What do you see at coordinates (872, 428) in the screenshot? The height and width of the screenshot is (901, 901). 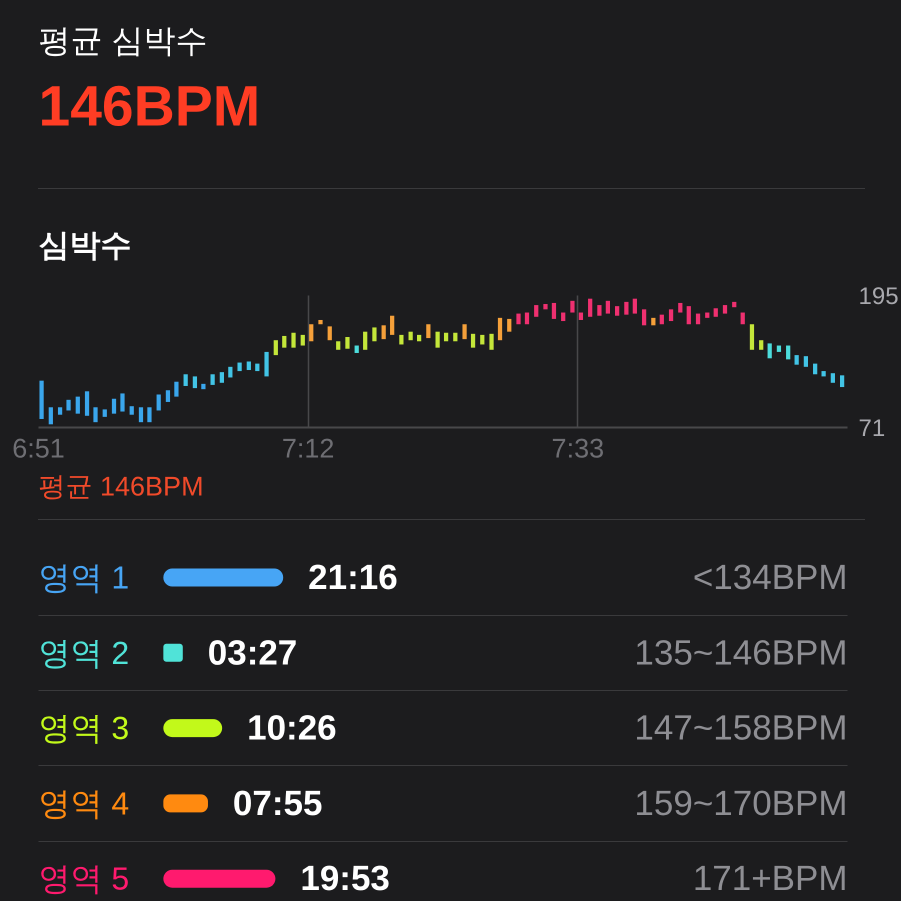 I see `y-tick-label: 71` at bounding box center [872, 428].